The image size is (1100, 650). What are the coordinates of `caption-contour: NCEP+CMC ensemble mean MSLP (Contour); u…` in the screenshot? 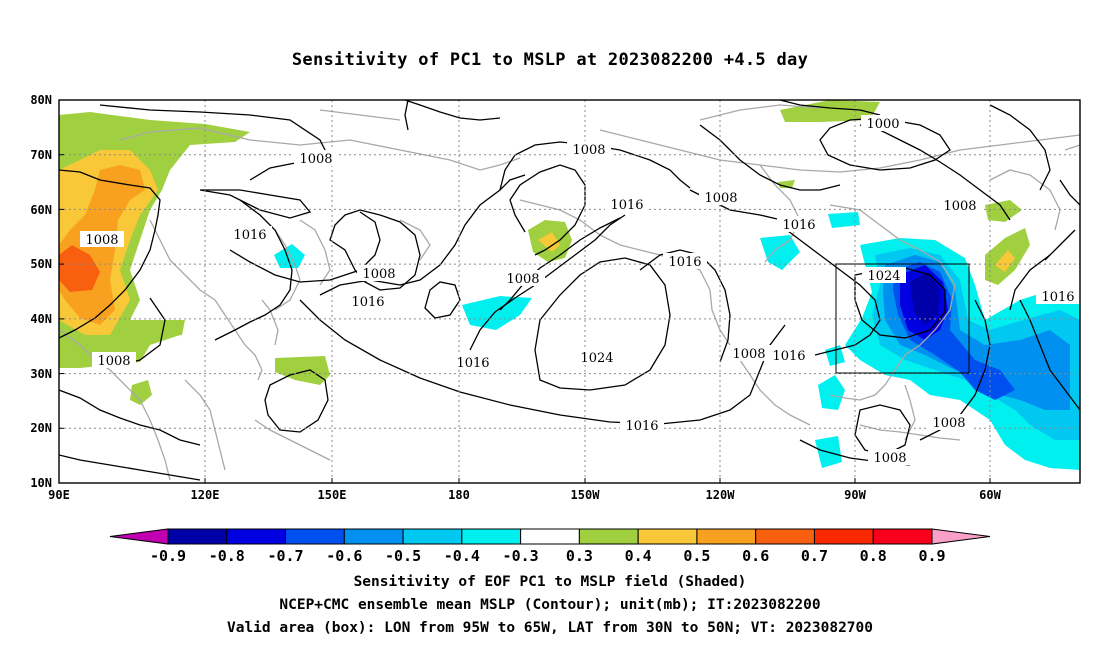 It's located at (550, 605).